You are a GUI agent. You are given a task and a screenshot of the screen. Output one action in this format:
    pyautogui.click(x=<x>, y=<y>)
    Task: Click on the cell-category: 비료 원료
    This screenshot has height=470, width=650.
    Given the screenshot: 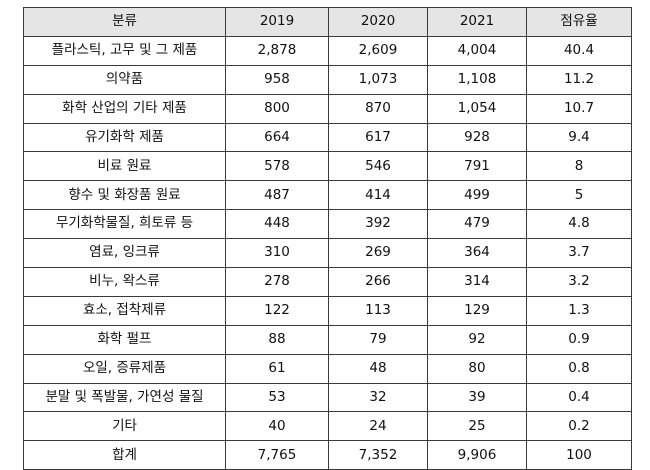 What is the action you would take?
    pyautogui.click(x=124, y=166)
    